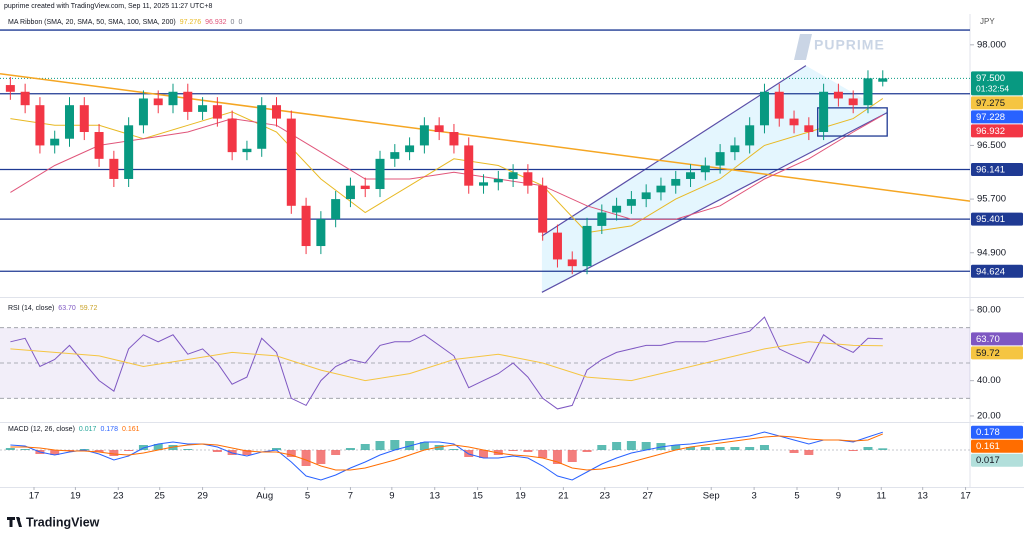 This screenshot has width=1024, height=539. Describe the element at coordinates (839, 47) in the screenshot. I see `watermark: PUPRIME` at that location.